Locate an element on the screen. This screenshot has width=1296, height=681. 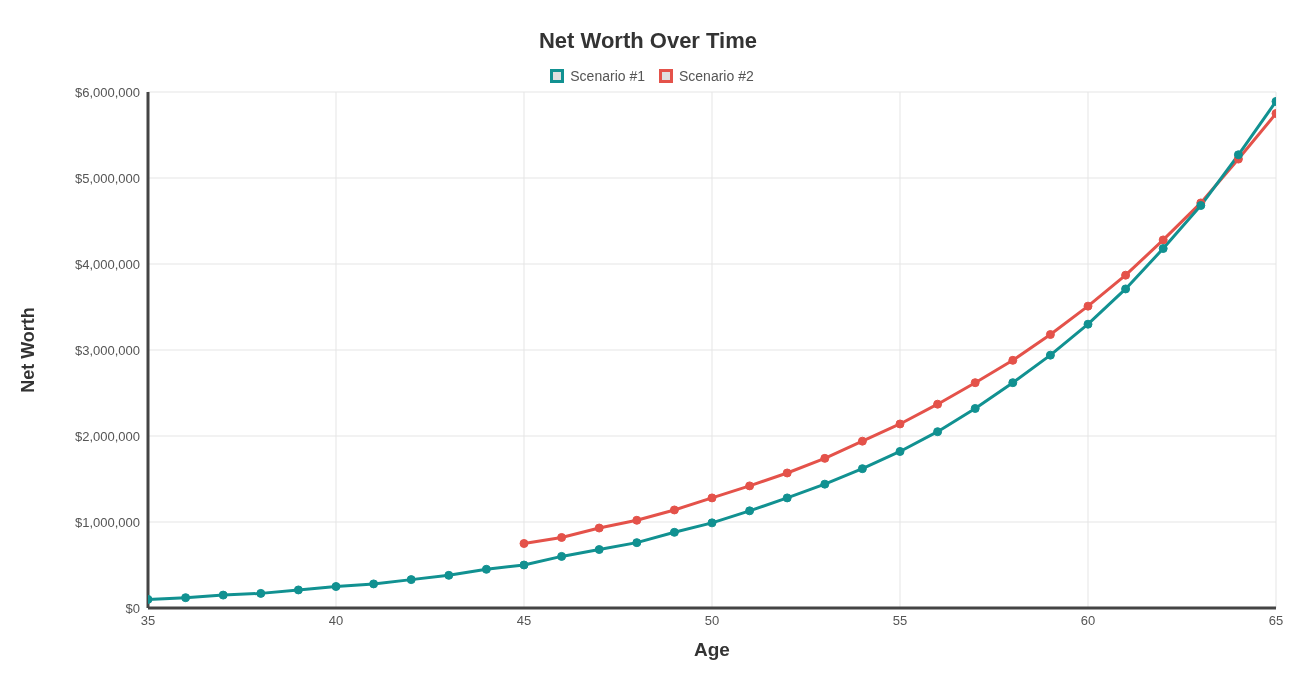
x-tick-label: 65 is located at coordinates (1276, 621).